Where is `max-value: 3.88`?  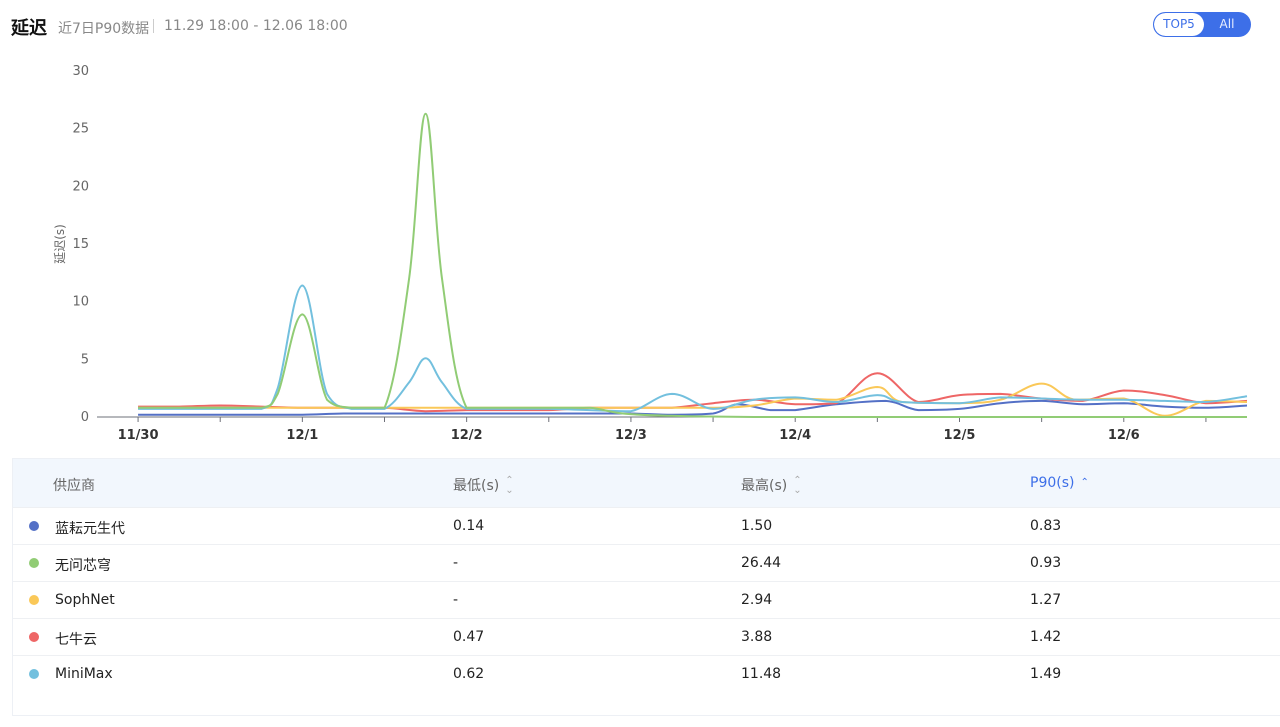
max-value: 3.88 is located at coordinates (757, 637).